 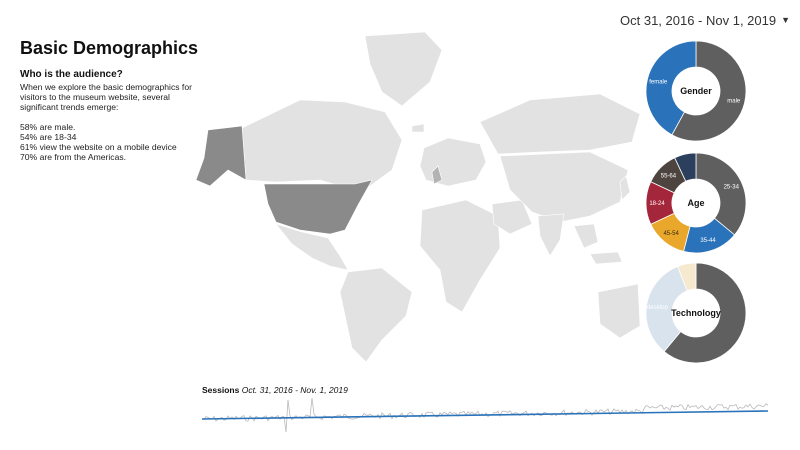 I want to click on region-alaska, so click(x=221, y=156).